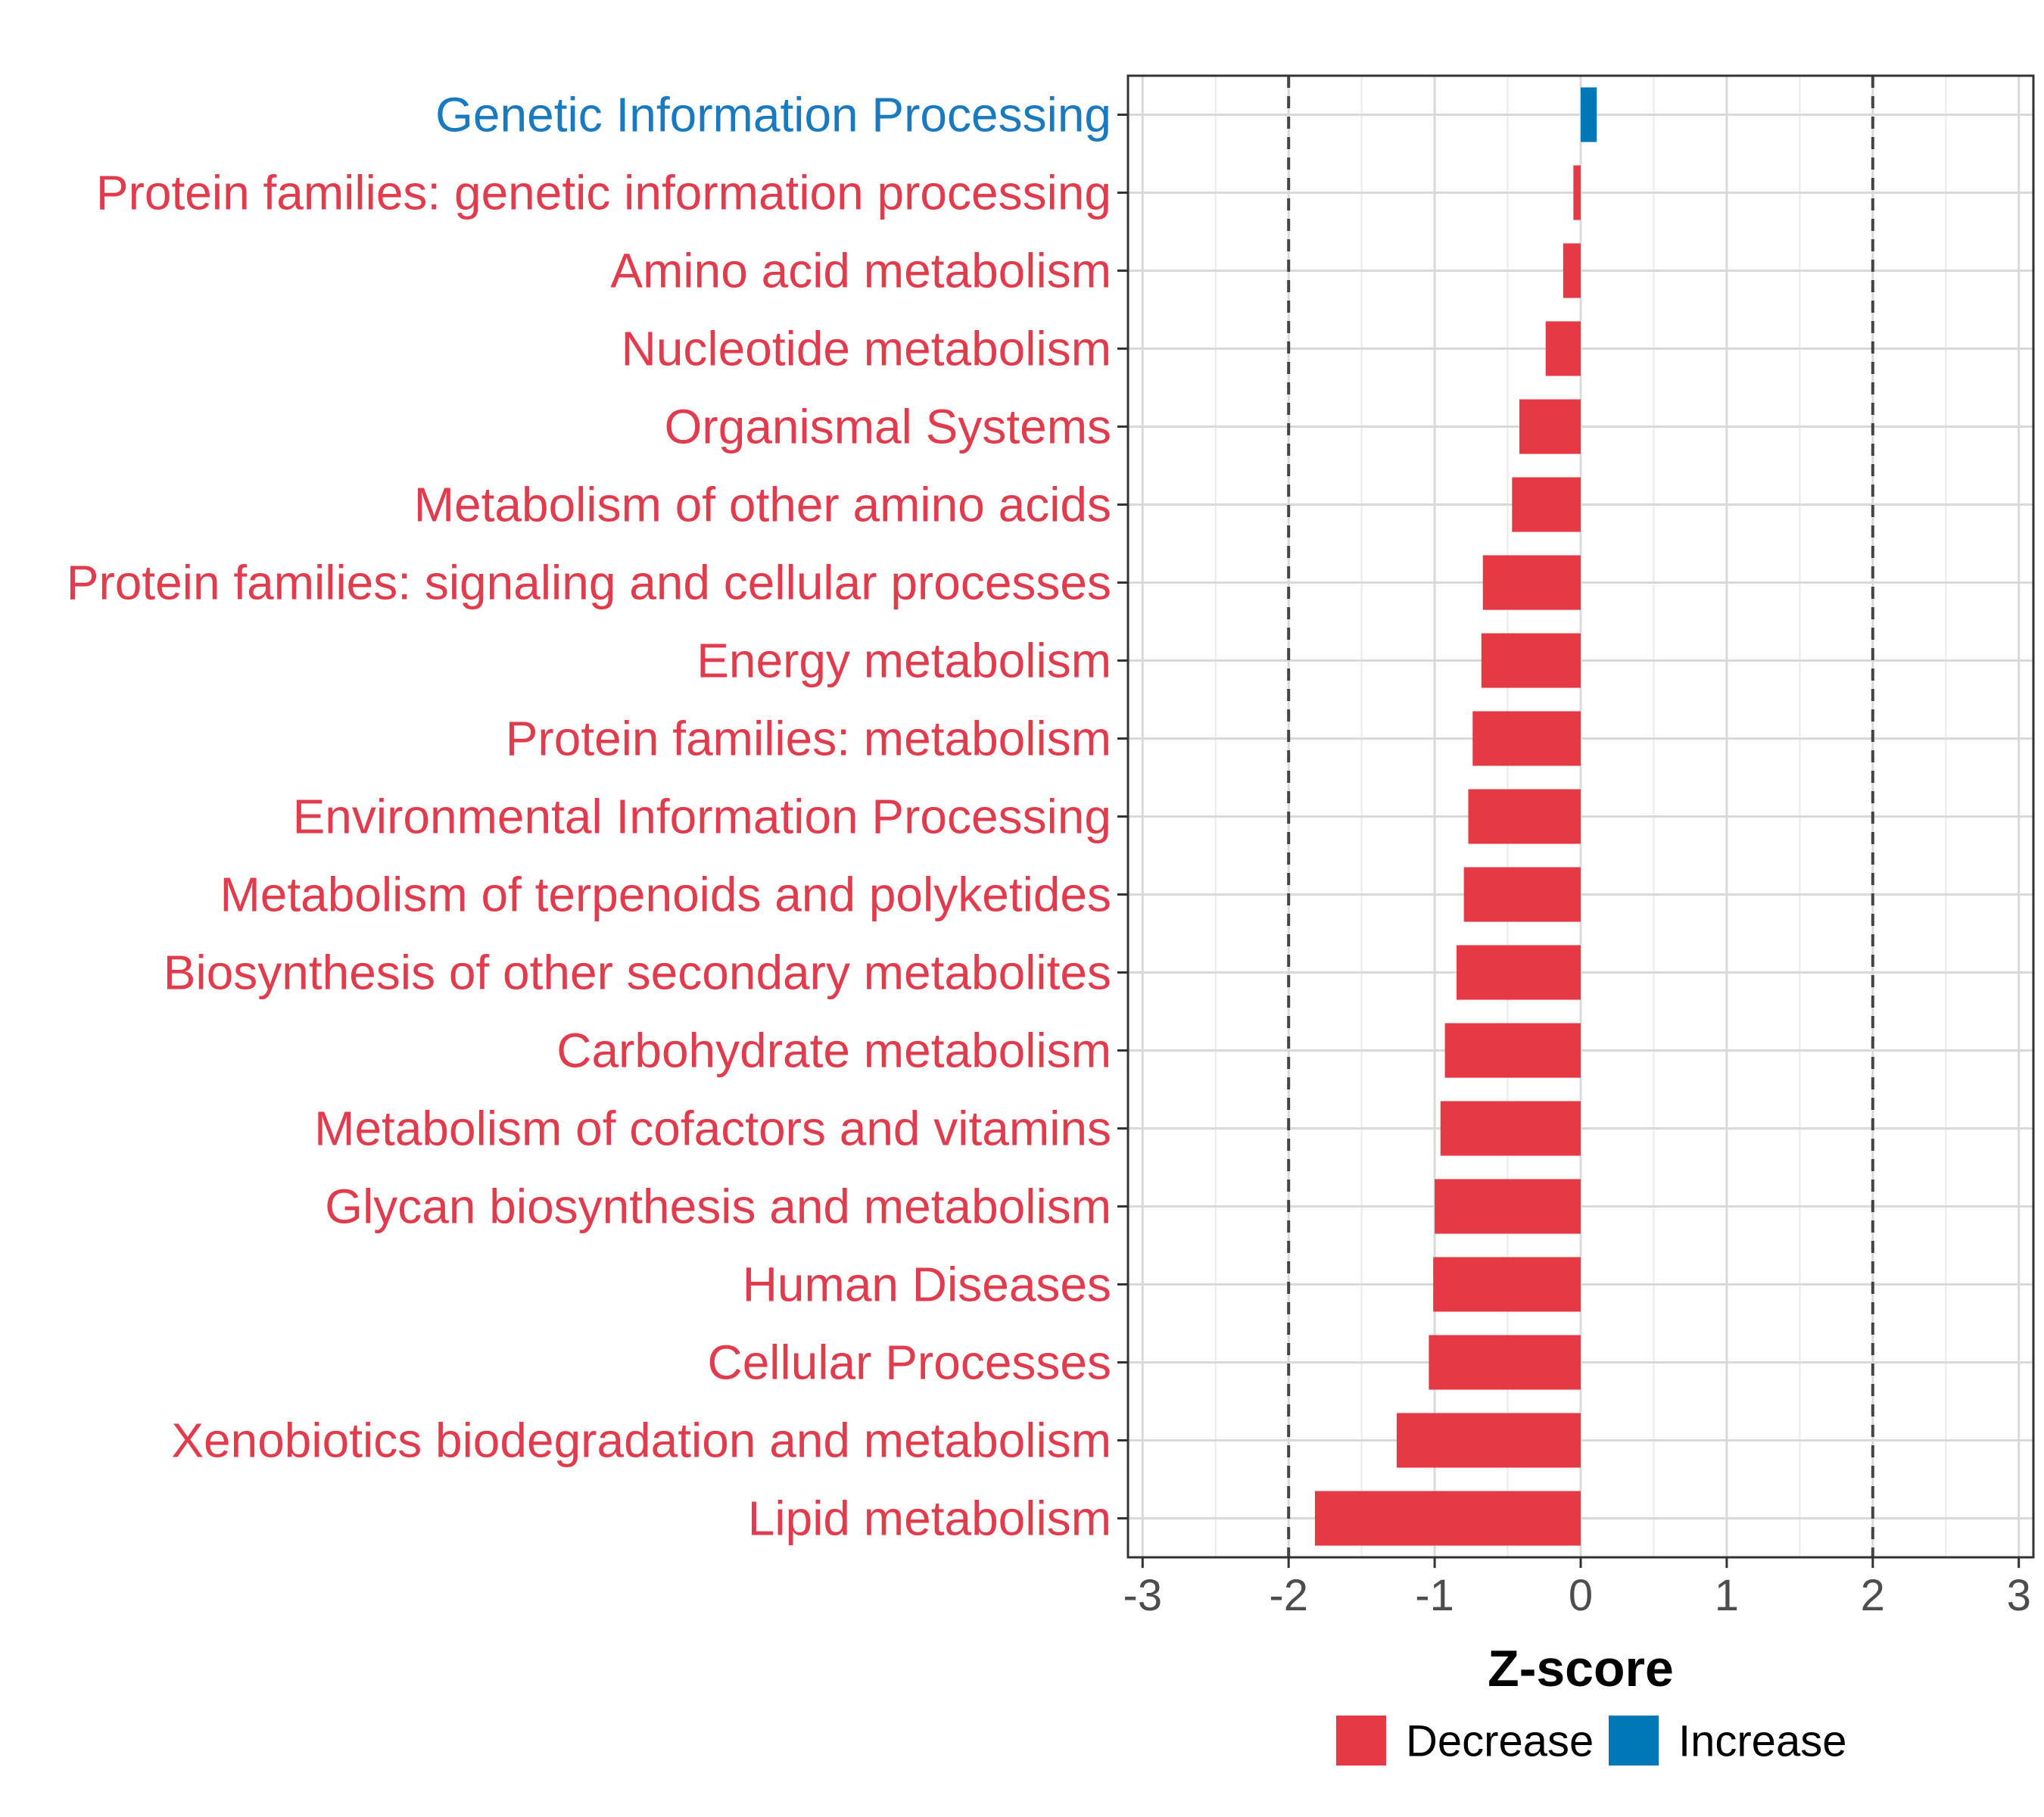 Image resolution: width=2044 pixels, height=1817 pixels. I want to click on category-label: Carbohydrate metabolism, so click(833, 1051).